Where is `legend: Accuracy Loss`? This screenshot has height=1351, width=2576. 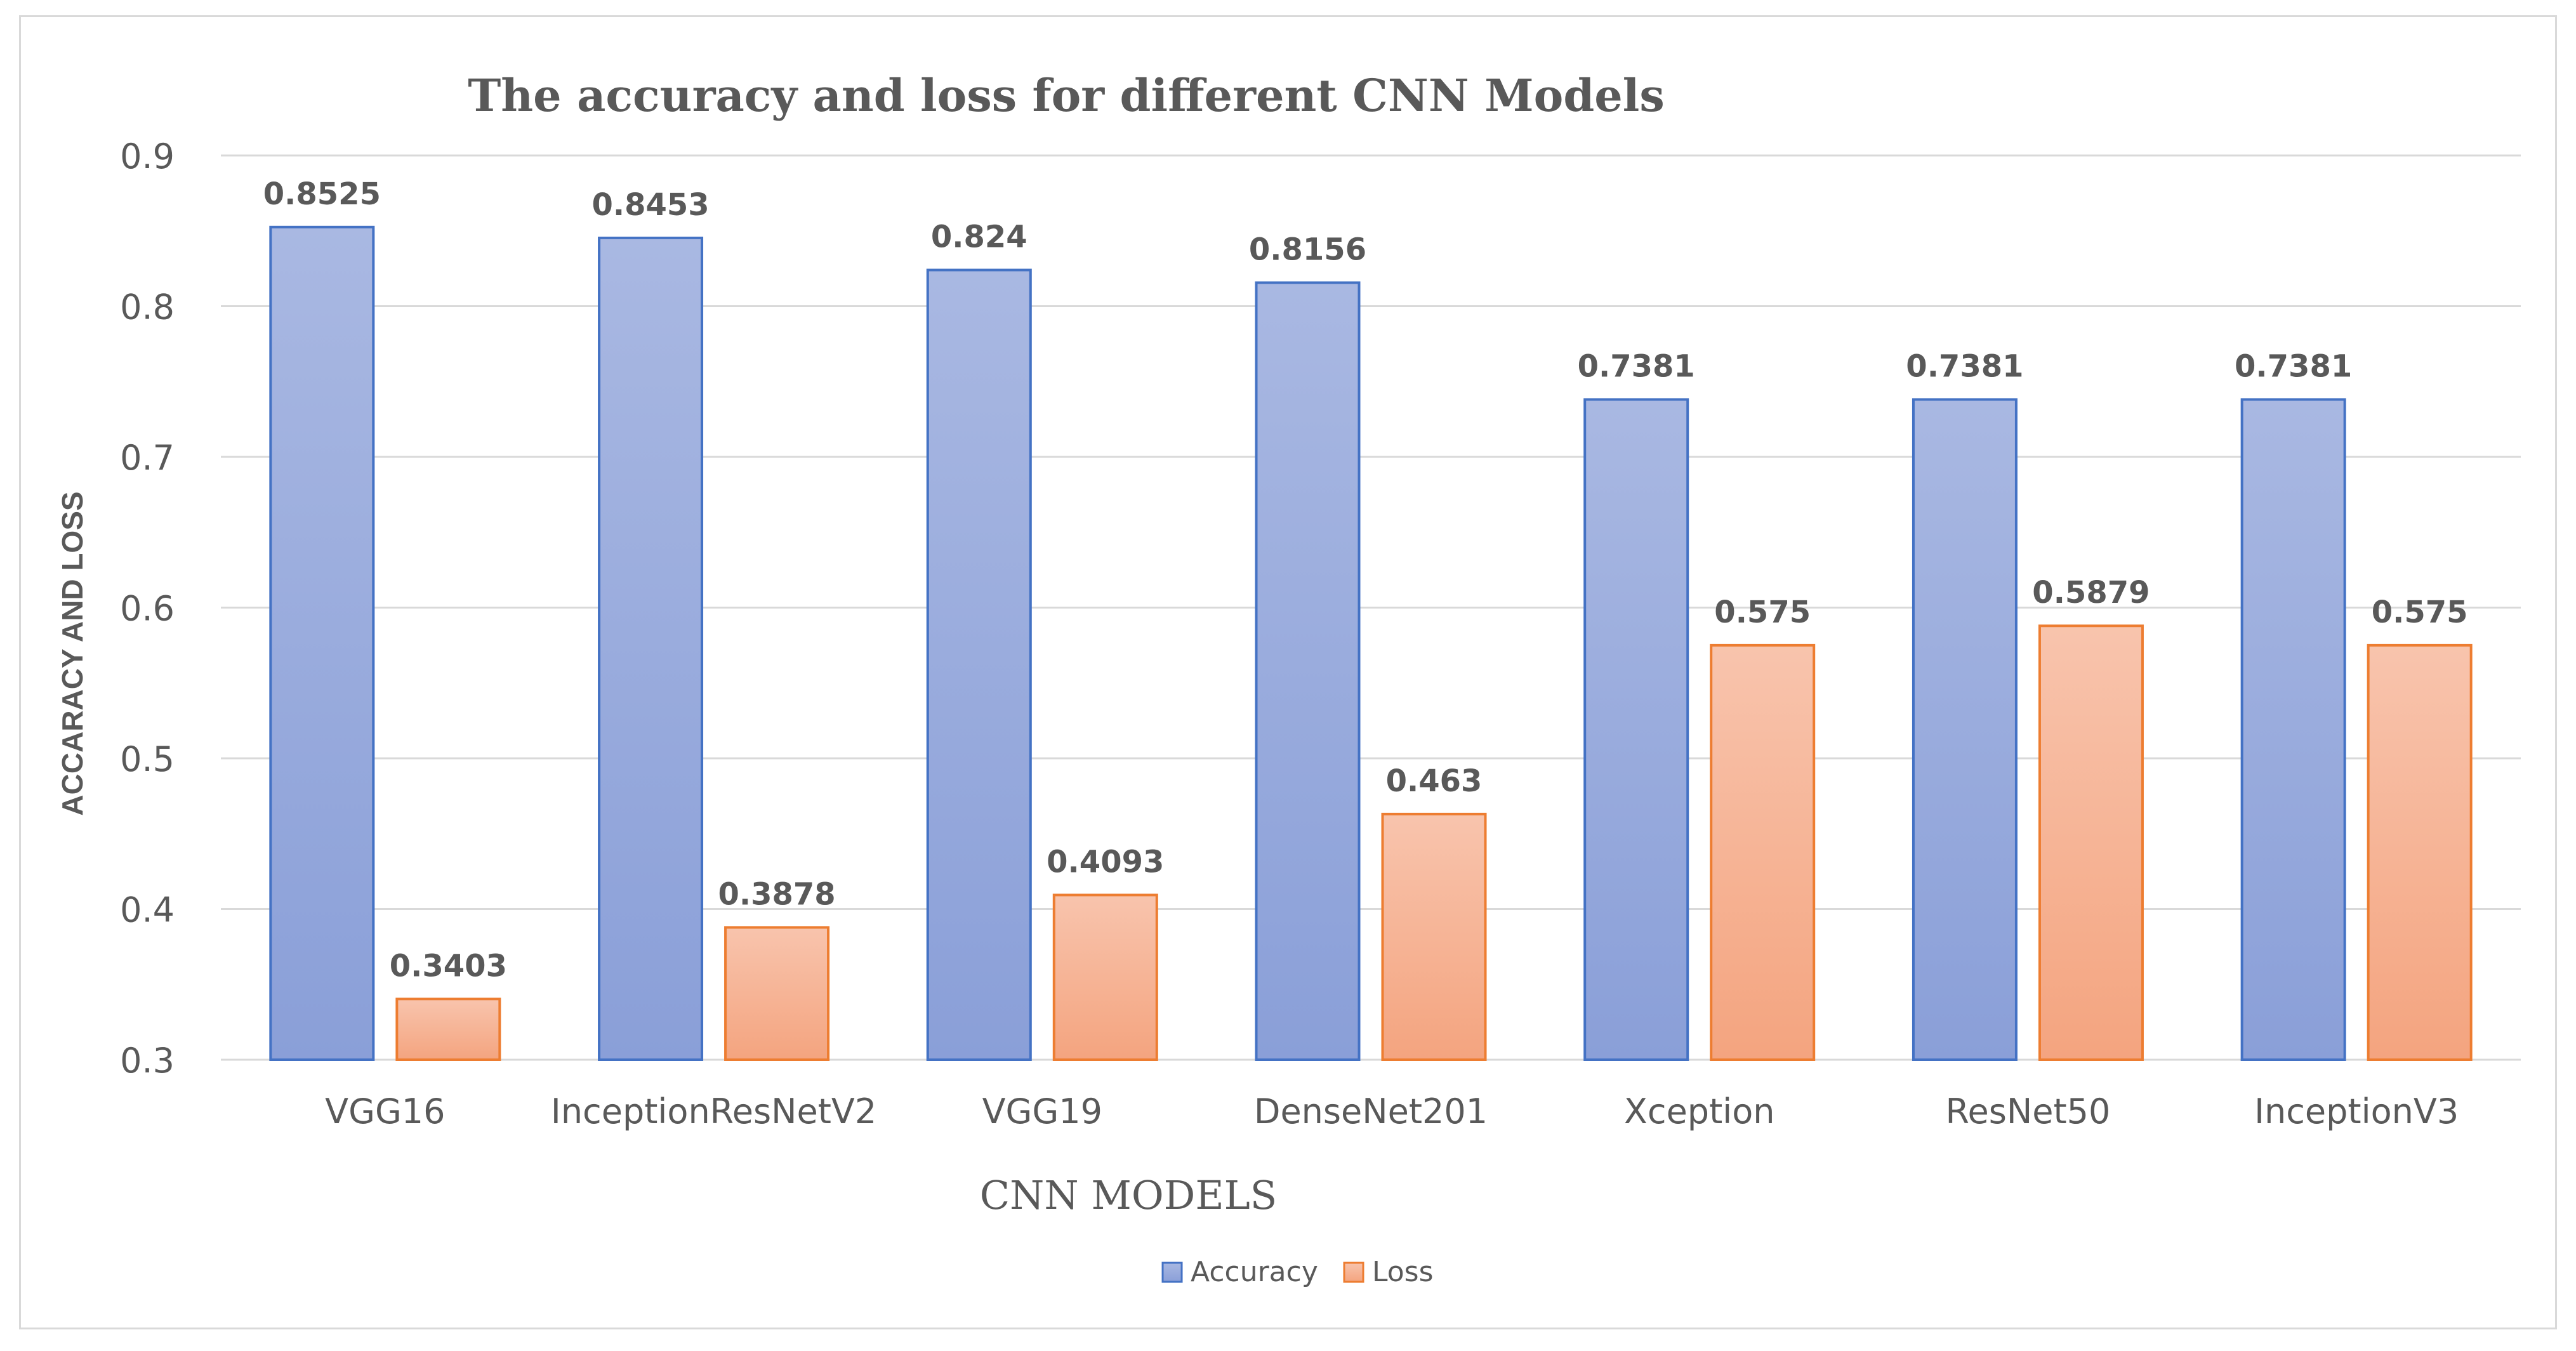
legend: Accuracy Loss is located at coordinates (1297, 1272).